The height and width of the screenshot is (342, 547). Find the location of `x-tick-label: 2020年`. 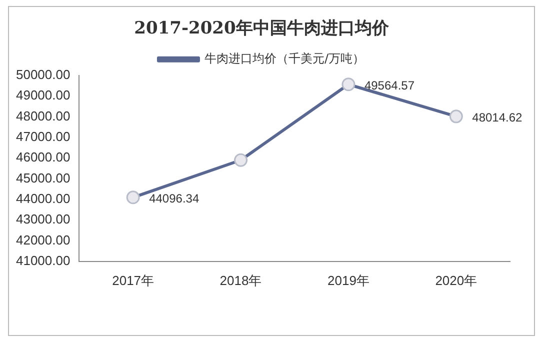

x-tick-label: 2020年 is located at coordinates (456, 280).